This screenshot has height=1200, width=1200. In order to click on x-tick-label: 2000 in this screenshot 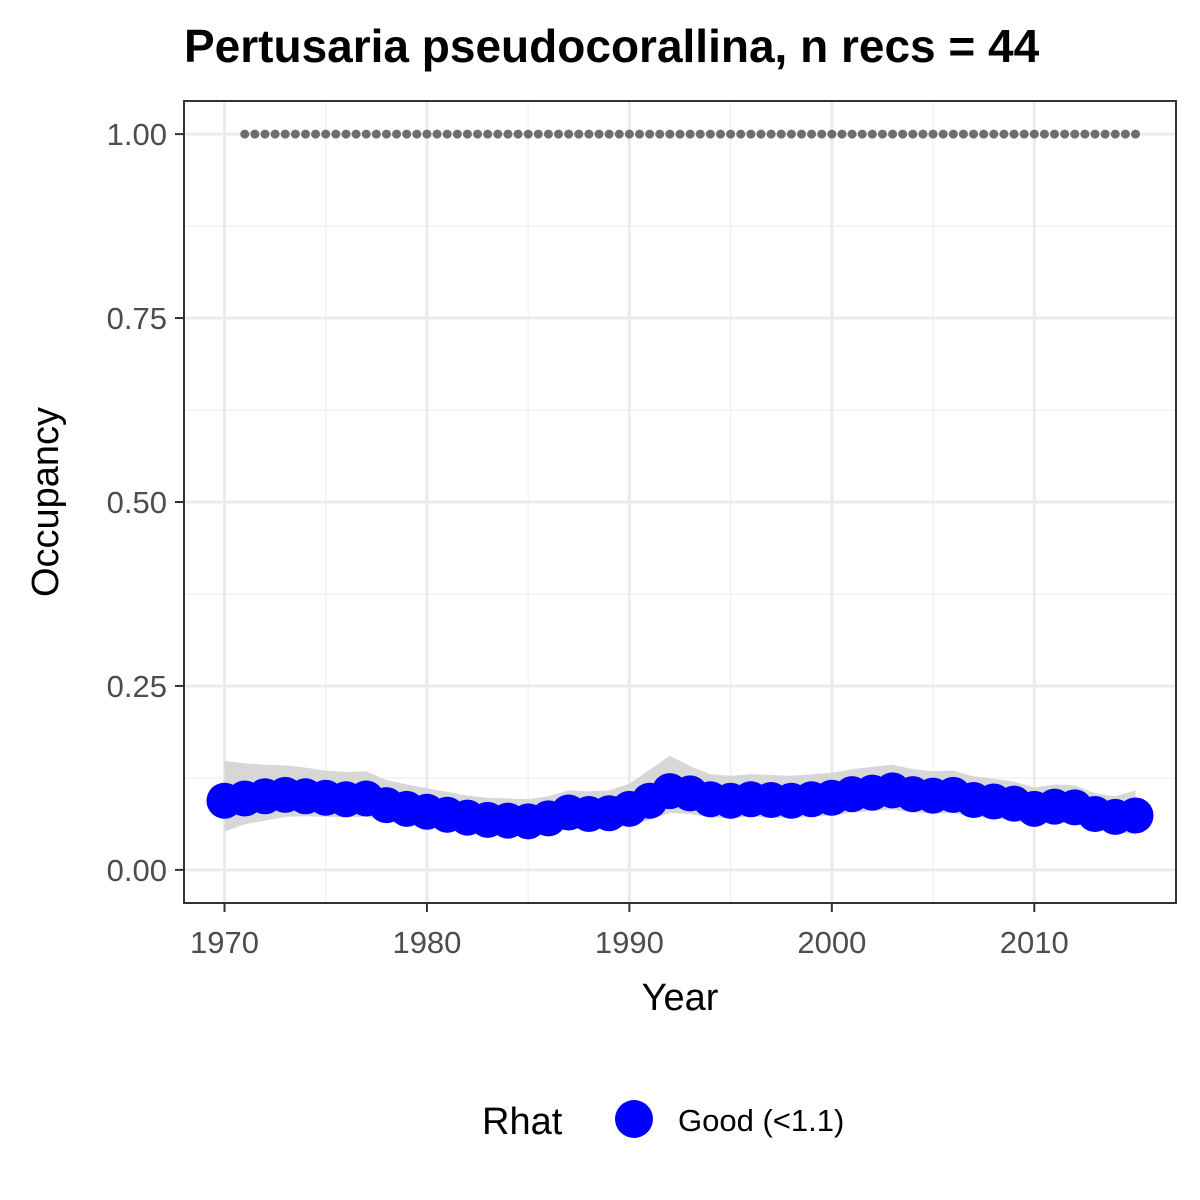, I will do `click(831, 942)`.